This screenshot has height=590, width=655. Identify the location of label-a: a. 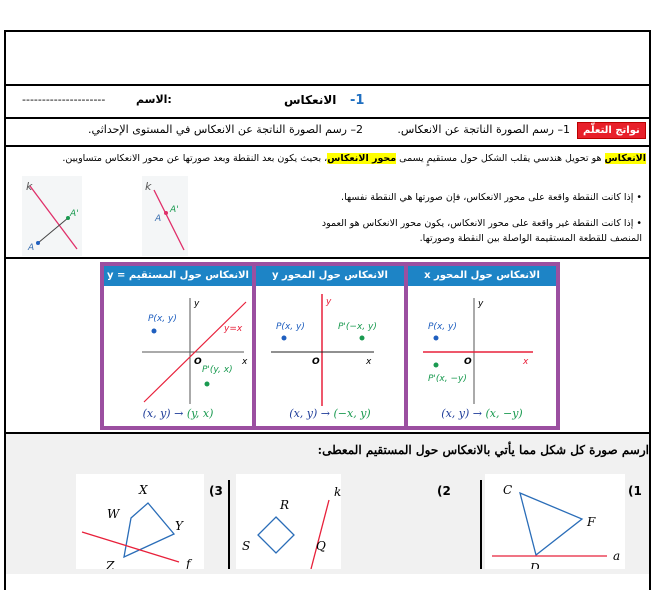
(616, 556).